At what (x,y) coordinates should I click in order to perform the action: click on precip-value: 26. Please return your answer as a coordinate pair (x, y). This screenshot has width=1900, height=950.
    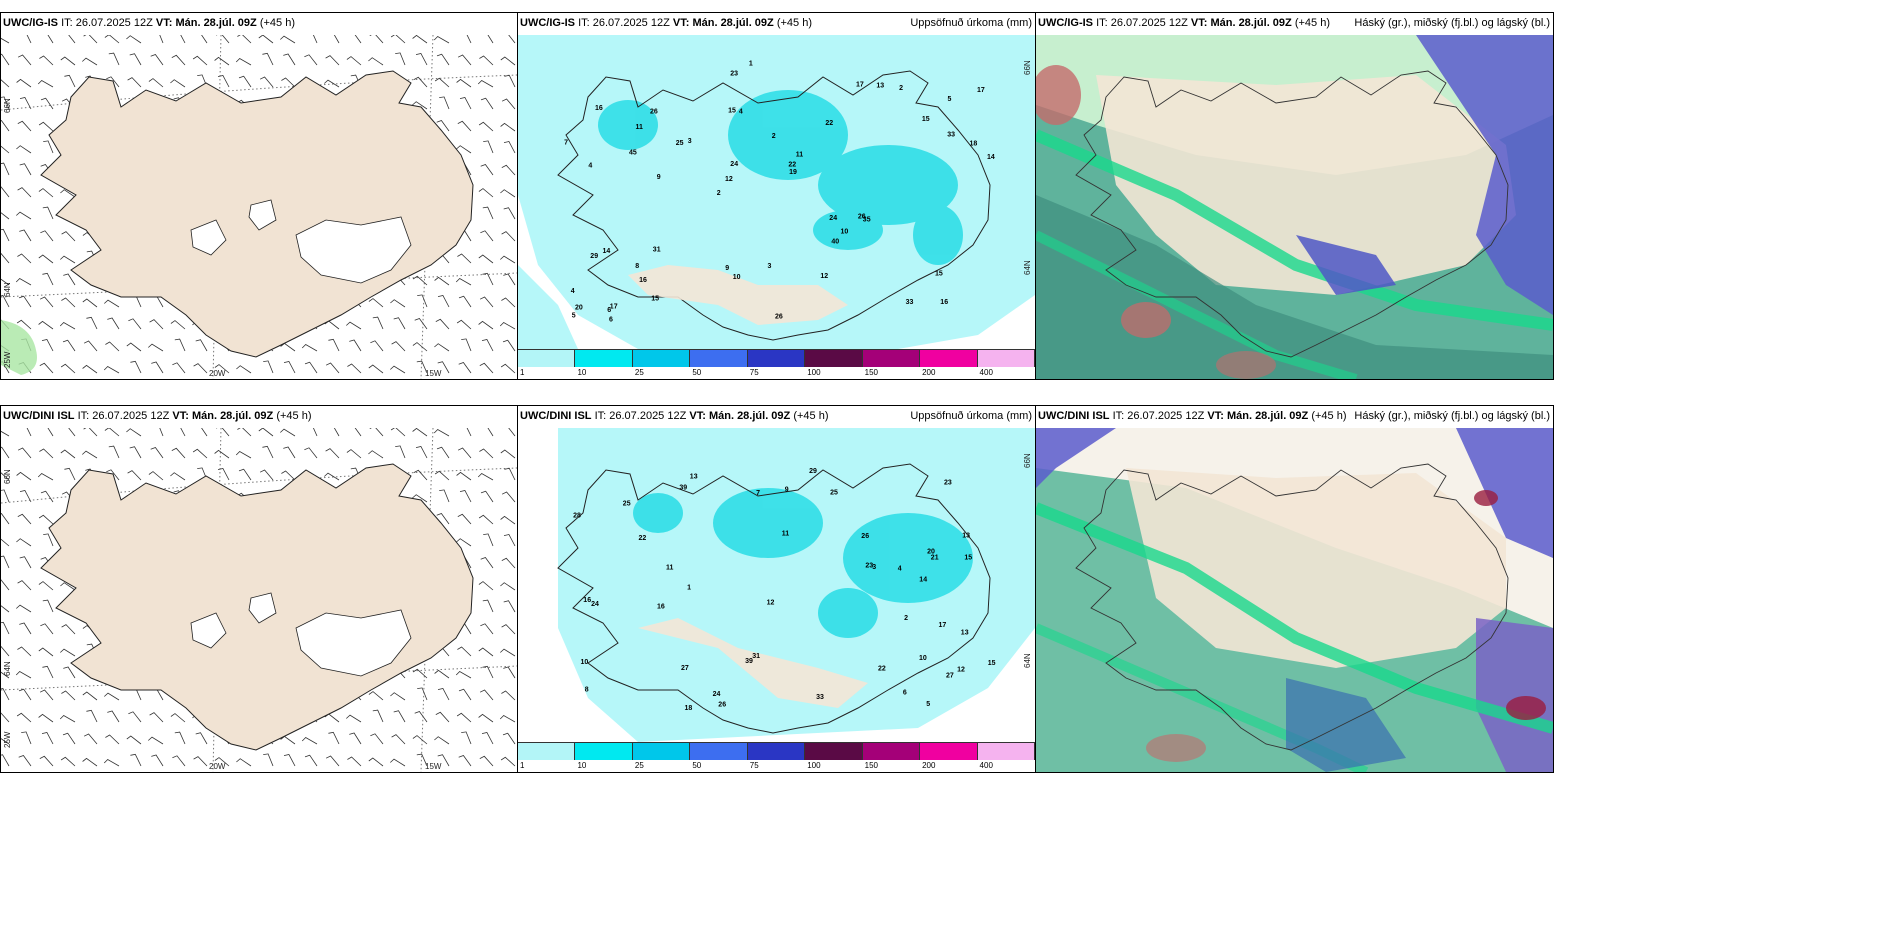
    Looking at the image, I should click on (862, 217).